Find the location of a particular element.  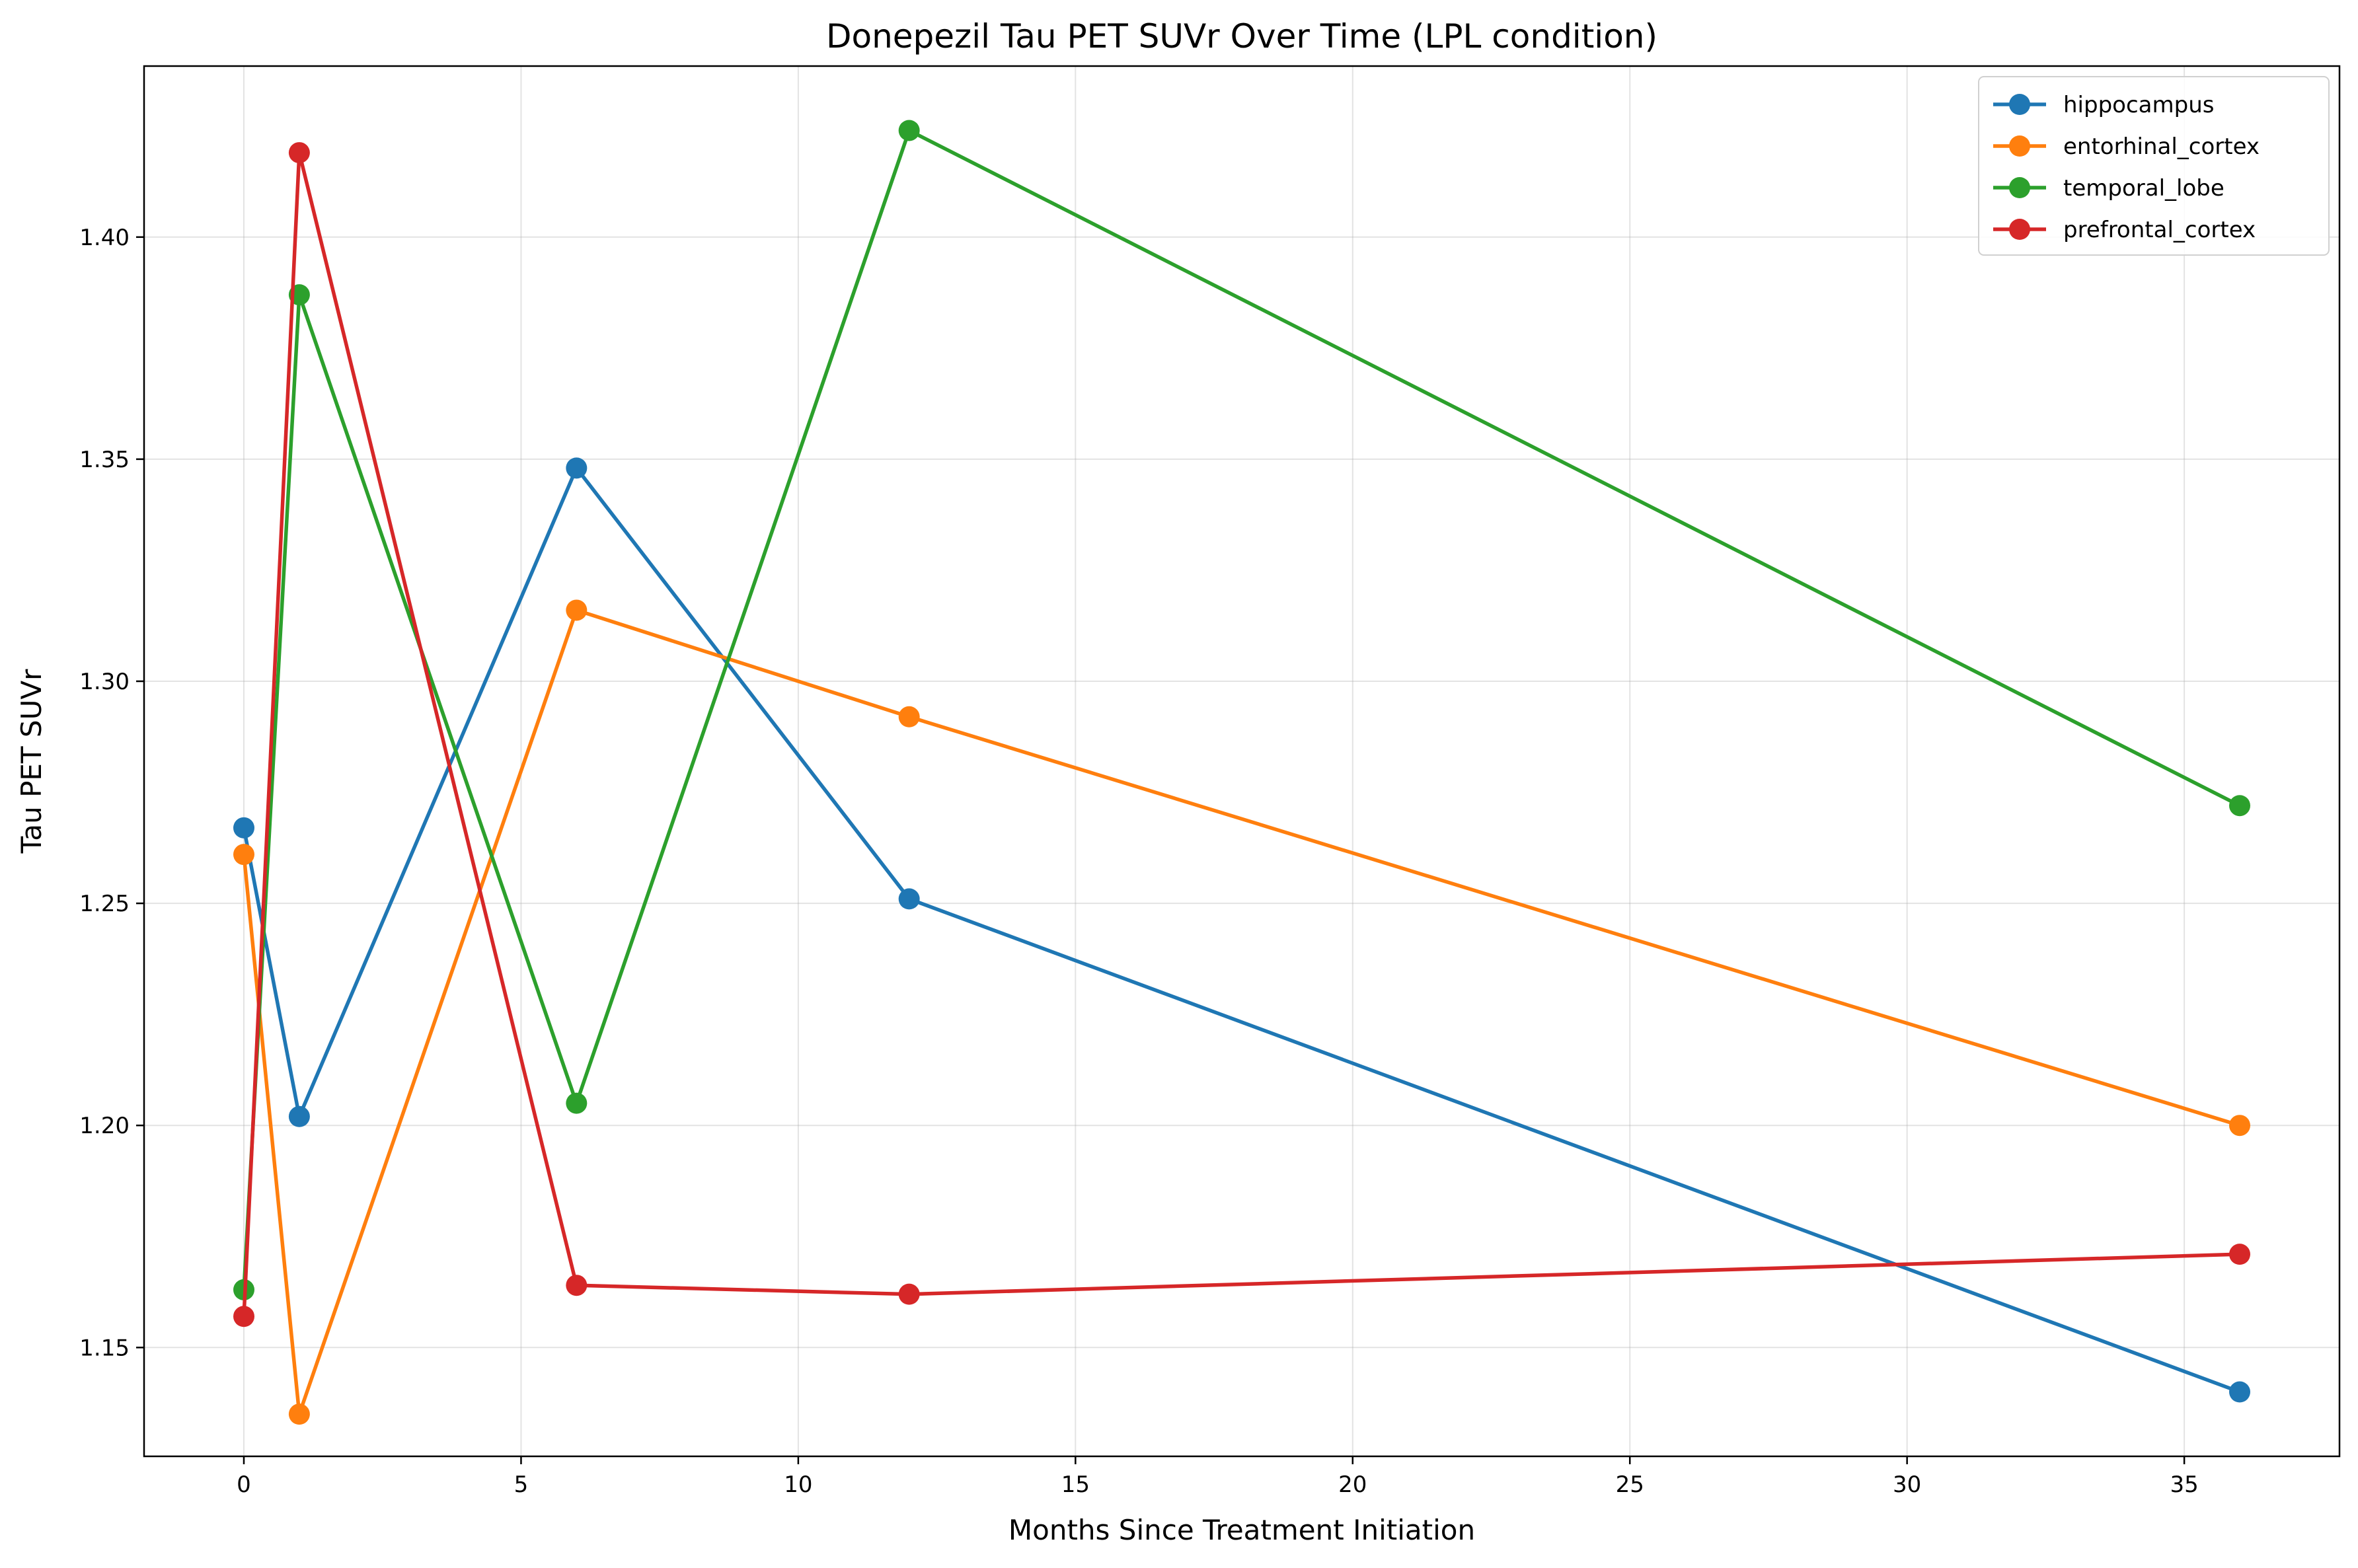

legend-item-temporal_lobe: temporal_lobe is located at coordinates (2109, 188).